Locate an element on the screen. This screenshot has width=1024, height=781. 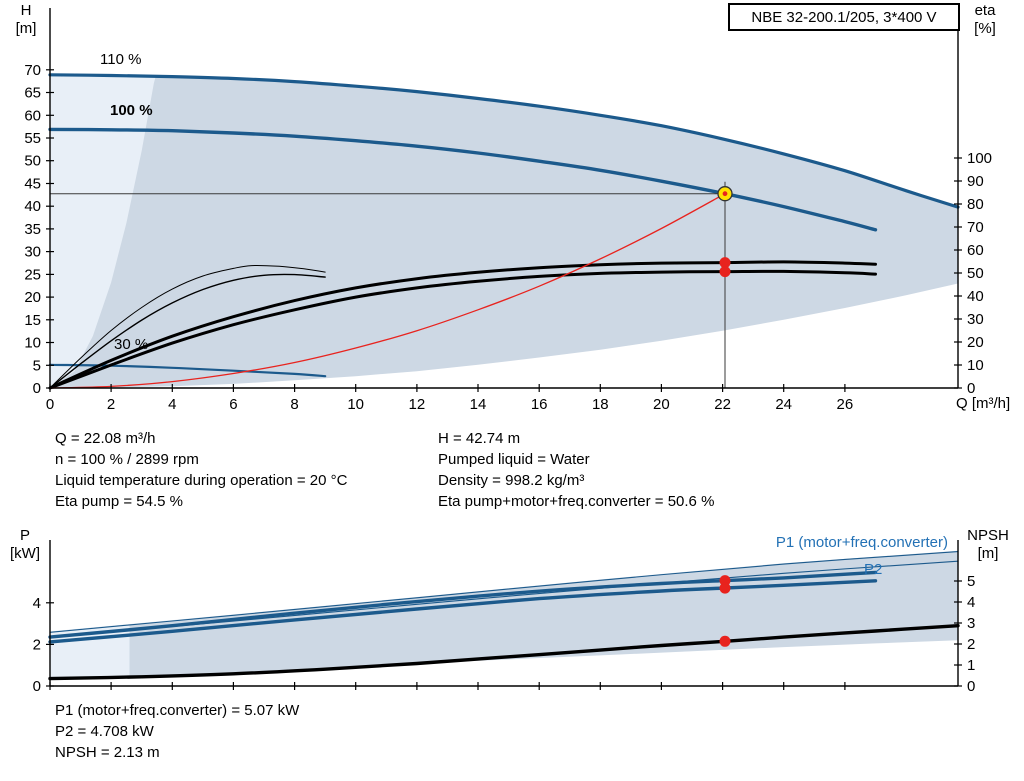
npsh-axis-title: NPSH [m] is located at coordinates (988, 545).